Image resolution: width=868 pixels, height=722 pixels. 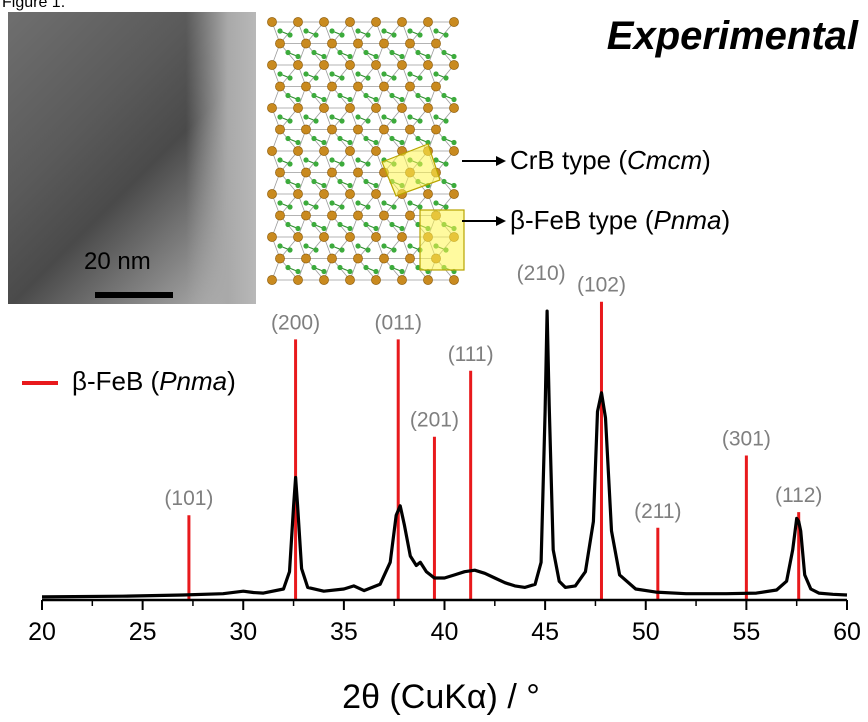 I want to click on reflection-label-2: (011), so click(x=397, y=322).